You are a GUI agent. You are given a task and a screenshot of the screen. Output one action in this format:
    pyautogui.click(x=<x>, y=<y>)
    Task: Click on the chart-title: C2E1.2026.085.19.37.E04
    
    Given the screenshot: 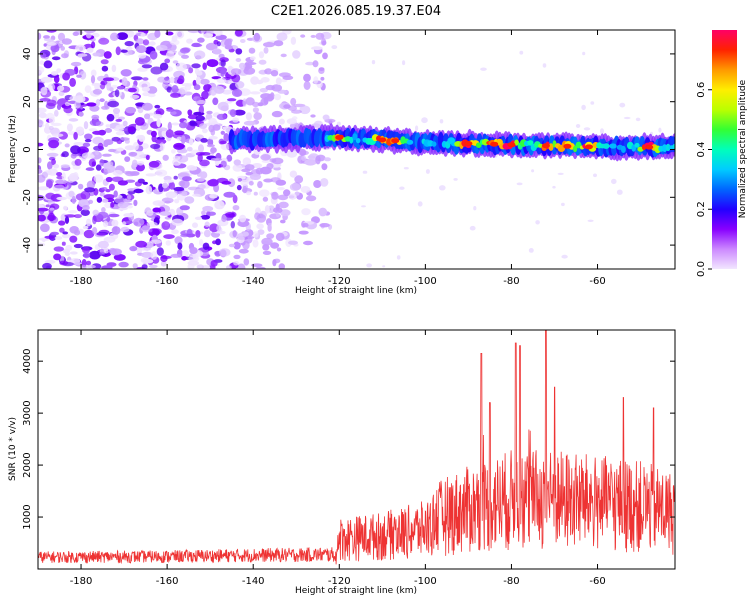 What is the action you would take?
    pyautogui.click(x=356, y=11)
    